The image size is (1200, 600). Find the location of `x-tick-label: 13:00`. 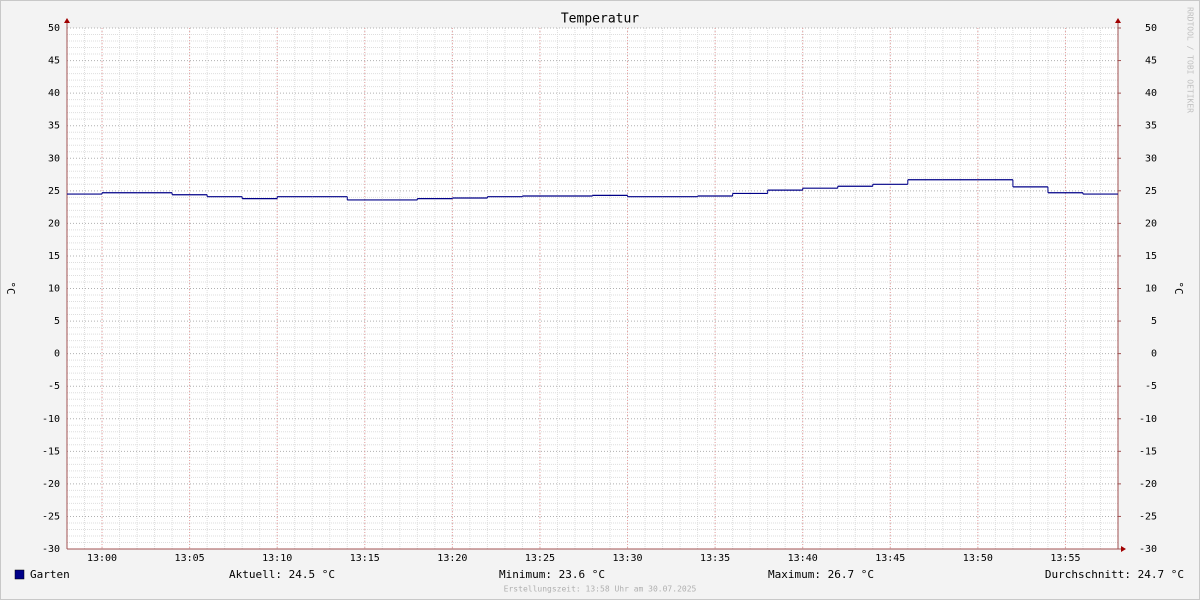

x-tick-label: 13:00 is located at coordinates (102, 558).